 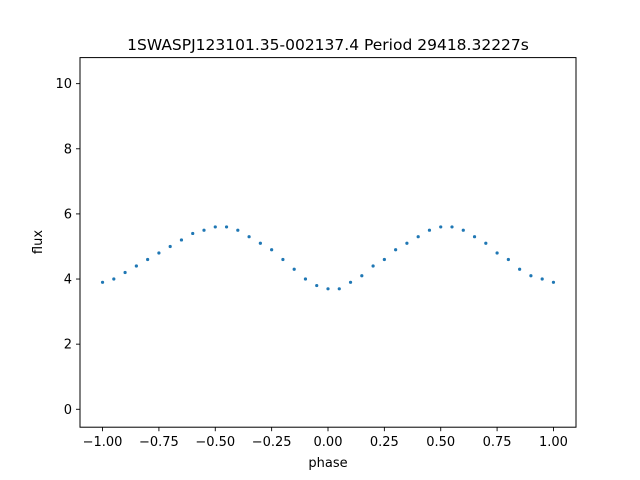 What do you see at coordinates (553, 442) in the screenshot?
I see `x-tick-label: 1.00` at bounding box center [553, 442].